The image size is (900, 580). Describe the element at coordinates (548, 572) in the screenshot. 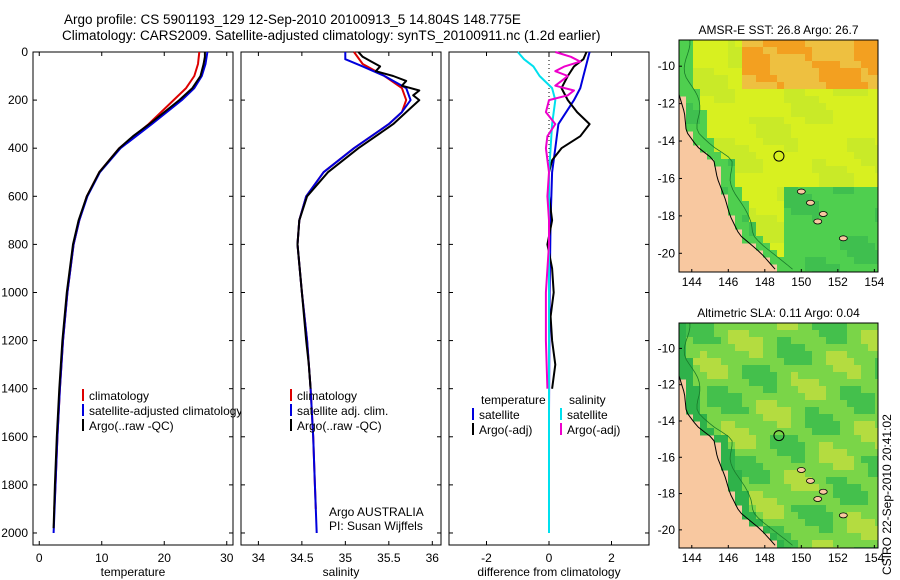

I see `x-axis-label: difference from climatology` at that location.